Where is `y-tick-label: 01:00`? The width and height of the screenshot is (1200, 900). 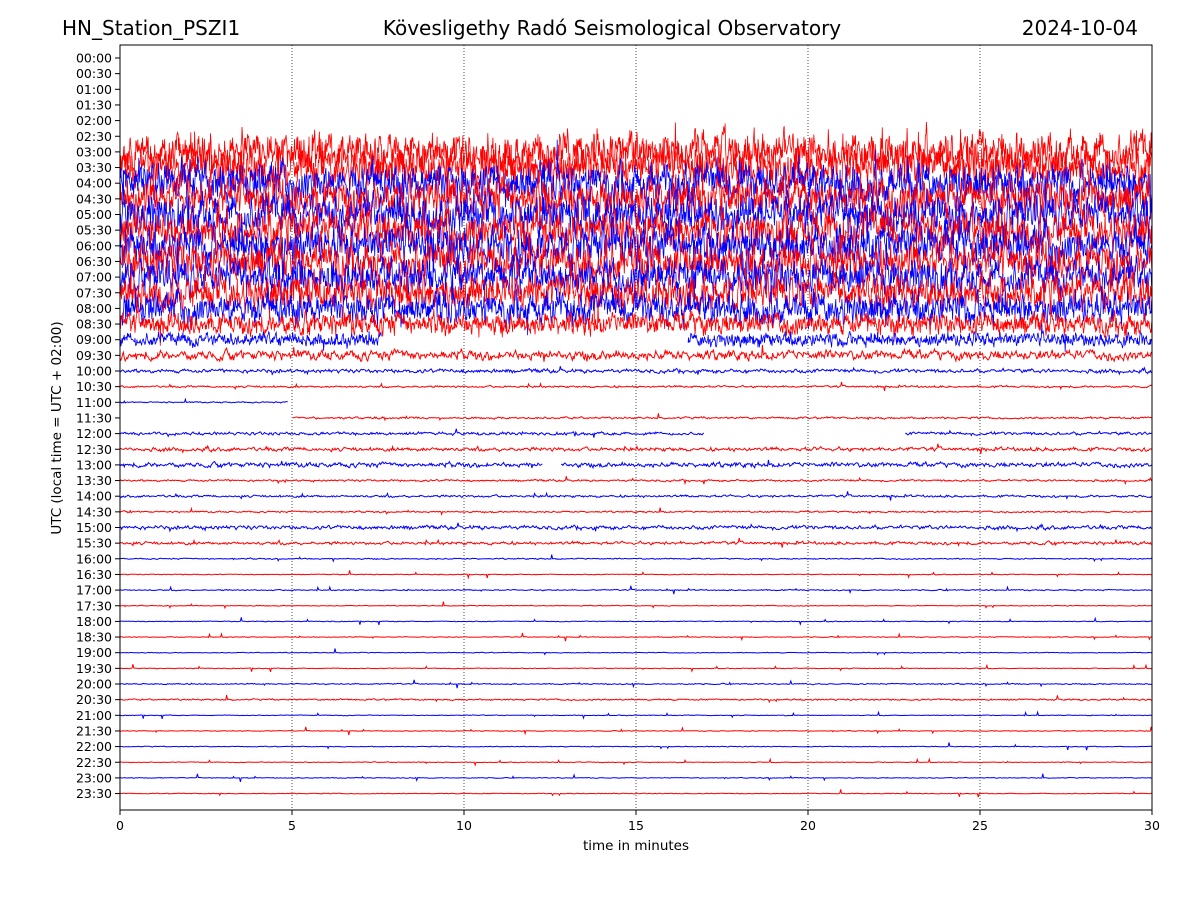 y-tick-label: 01:00 is located at coordinates (94, 89).